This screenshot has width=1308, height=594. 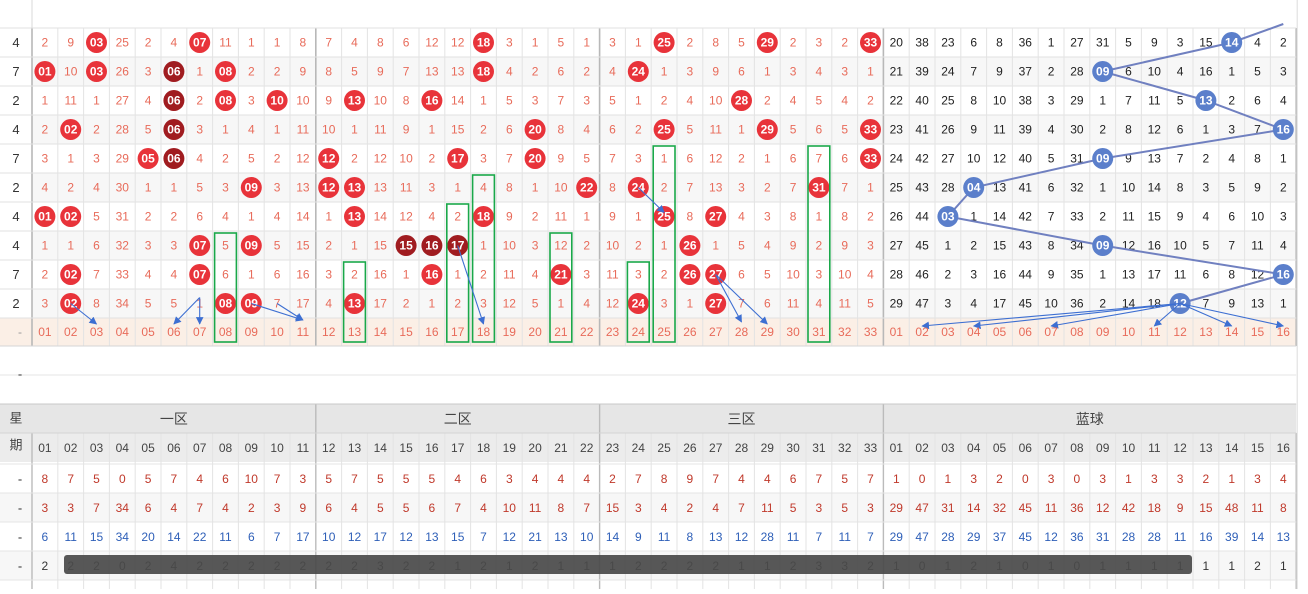 What do you see at coordinates (871, 448) in the screenshot?
I see `header-red-number: 33` at bounding box center [871, 448].